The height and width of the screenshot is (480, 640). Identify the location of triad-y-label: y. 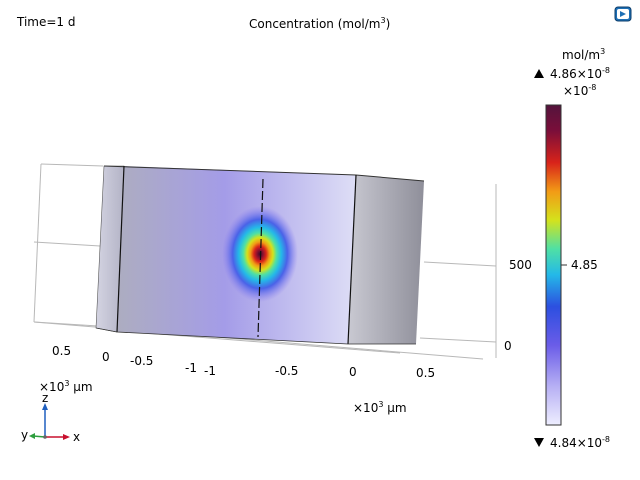
(25, 435).